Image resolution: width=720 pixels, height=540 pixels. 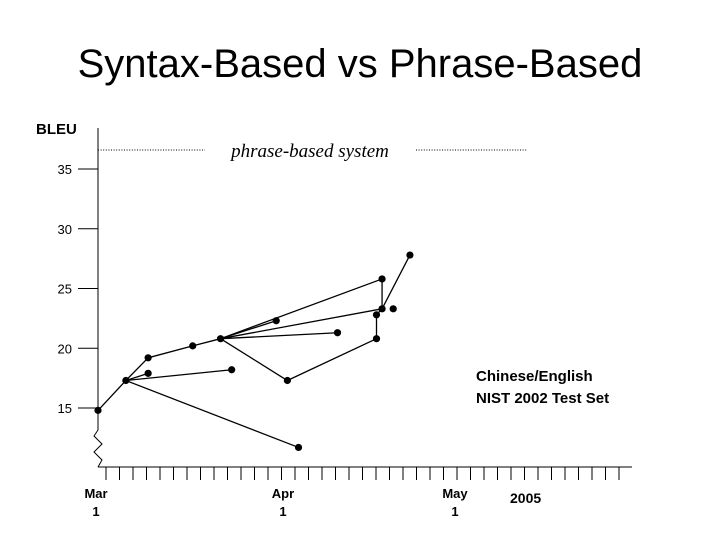 I want to click on chart-title: Syntax-Based vs Phrase-Based, so click(x=360, y=64).